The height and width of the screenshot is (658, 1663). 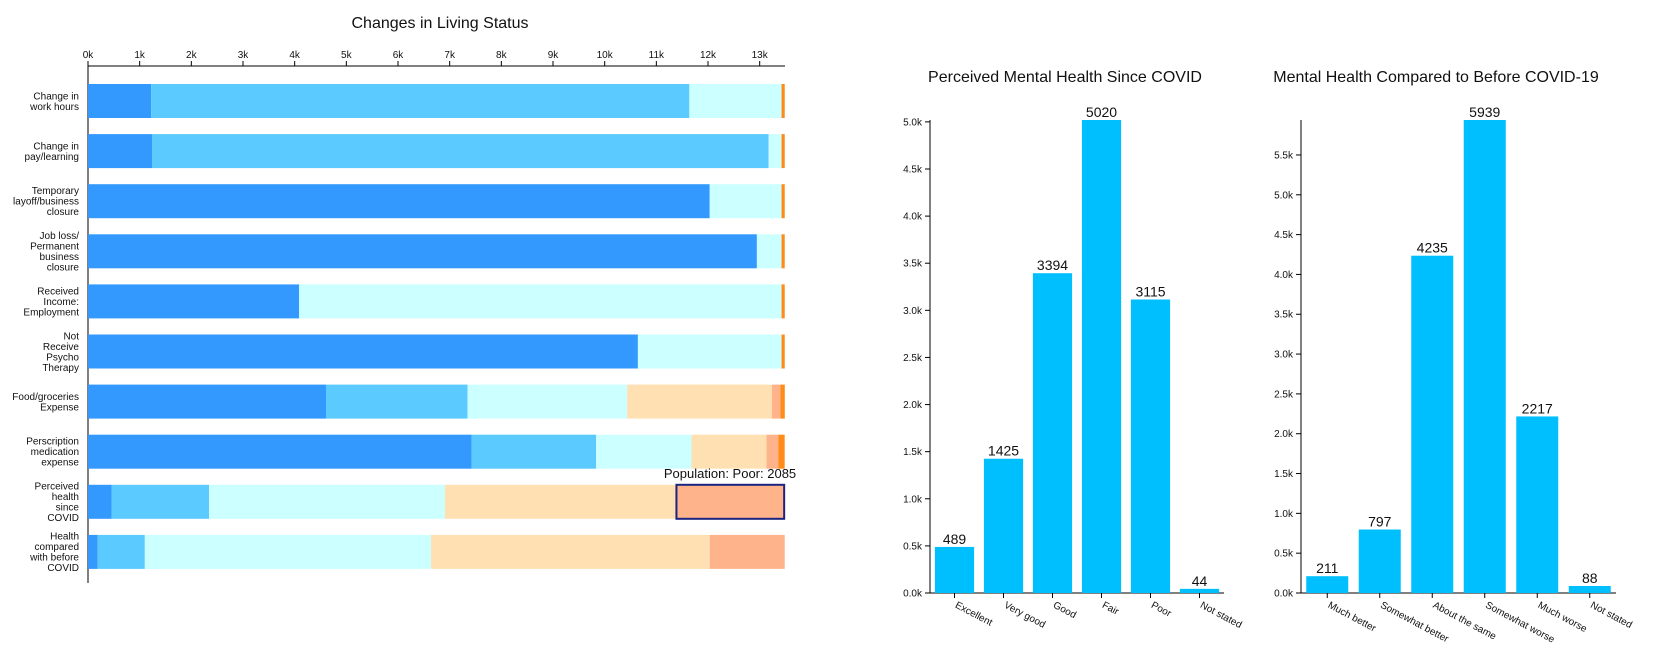 What do you see at coordinates (1024, 615) in the screenshot?
I see `x-tick-label: Very good` at bounding box center [1024, 615].